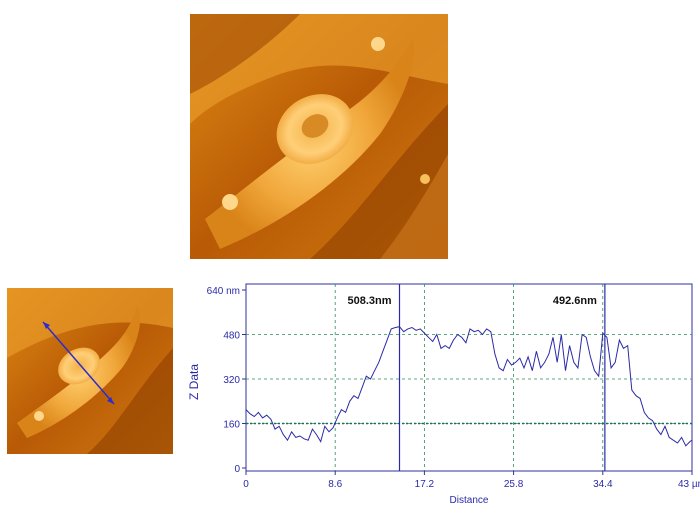 The image size is (700, 508). What do you see at coordinates (425, 484) in the screenshot?
I see `x-tick-label: 17.2` at bounding box center [425, 484].